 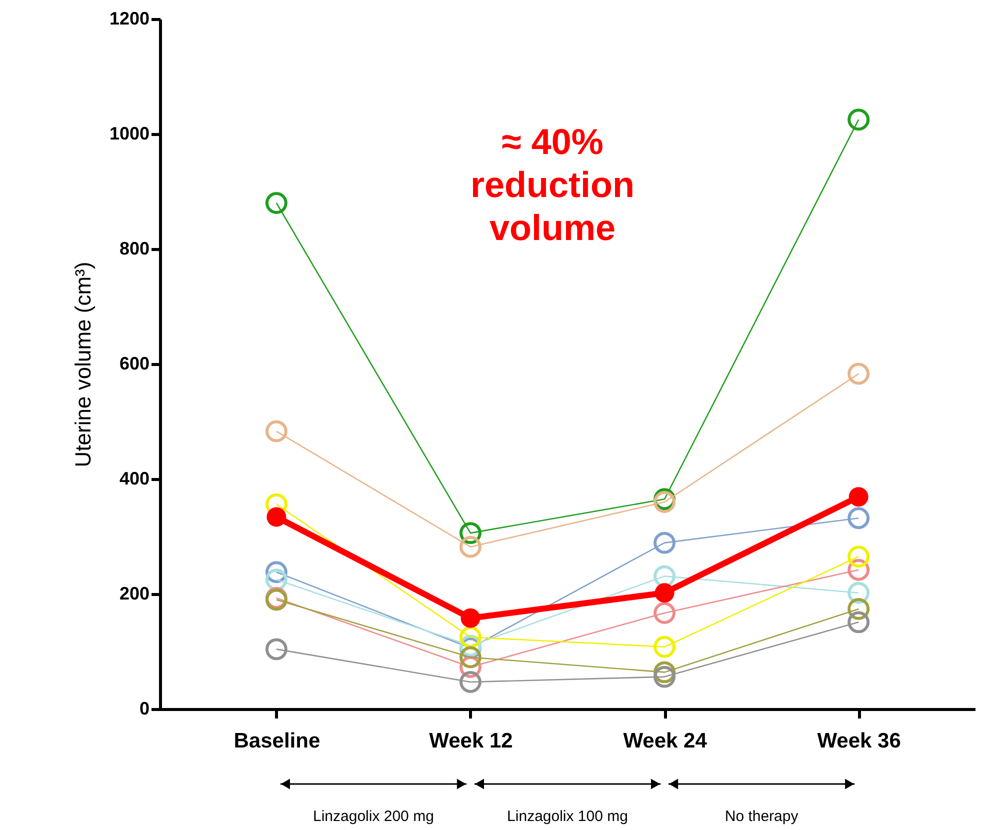 What do you see at coordinates (373, 816) in the screenshot?
I see `text: Linzagolix 200 mg` at bounding box center [373, 816].